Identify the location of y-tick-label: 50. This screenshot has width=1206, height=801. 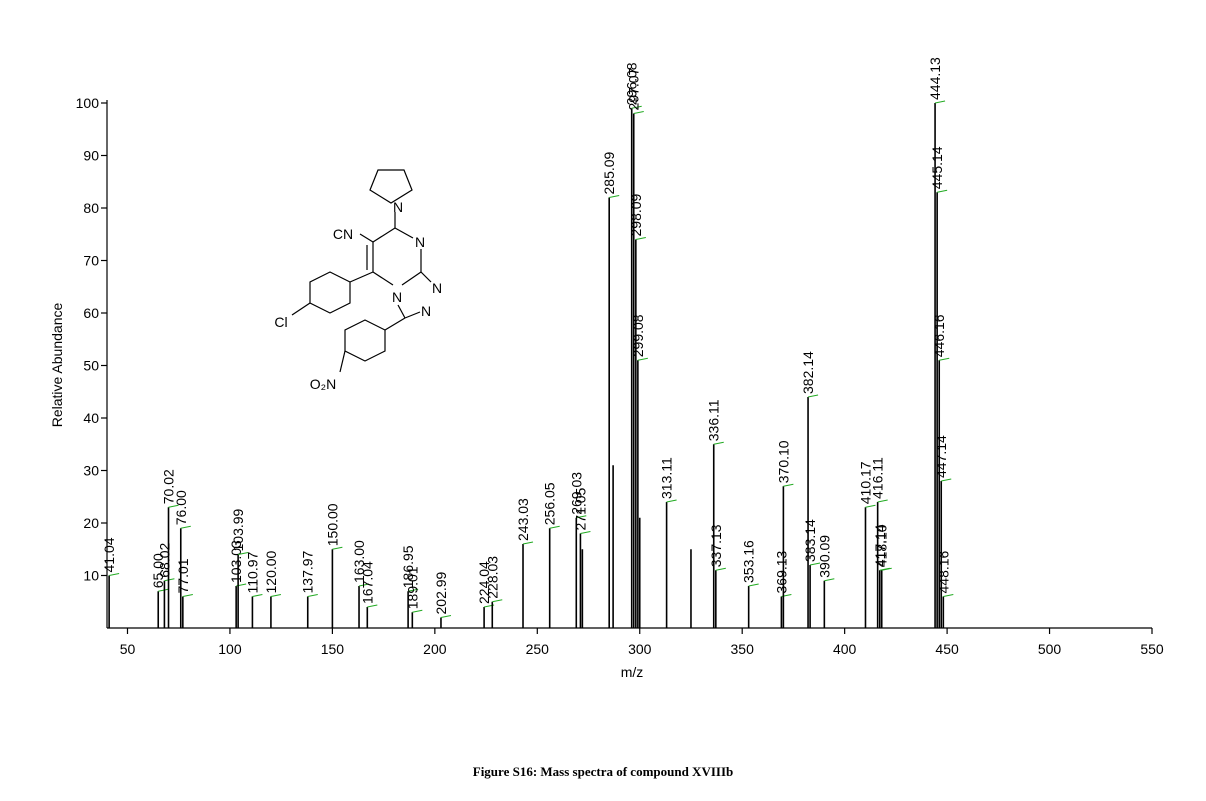
(91, 366).